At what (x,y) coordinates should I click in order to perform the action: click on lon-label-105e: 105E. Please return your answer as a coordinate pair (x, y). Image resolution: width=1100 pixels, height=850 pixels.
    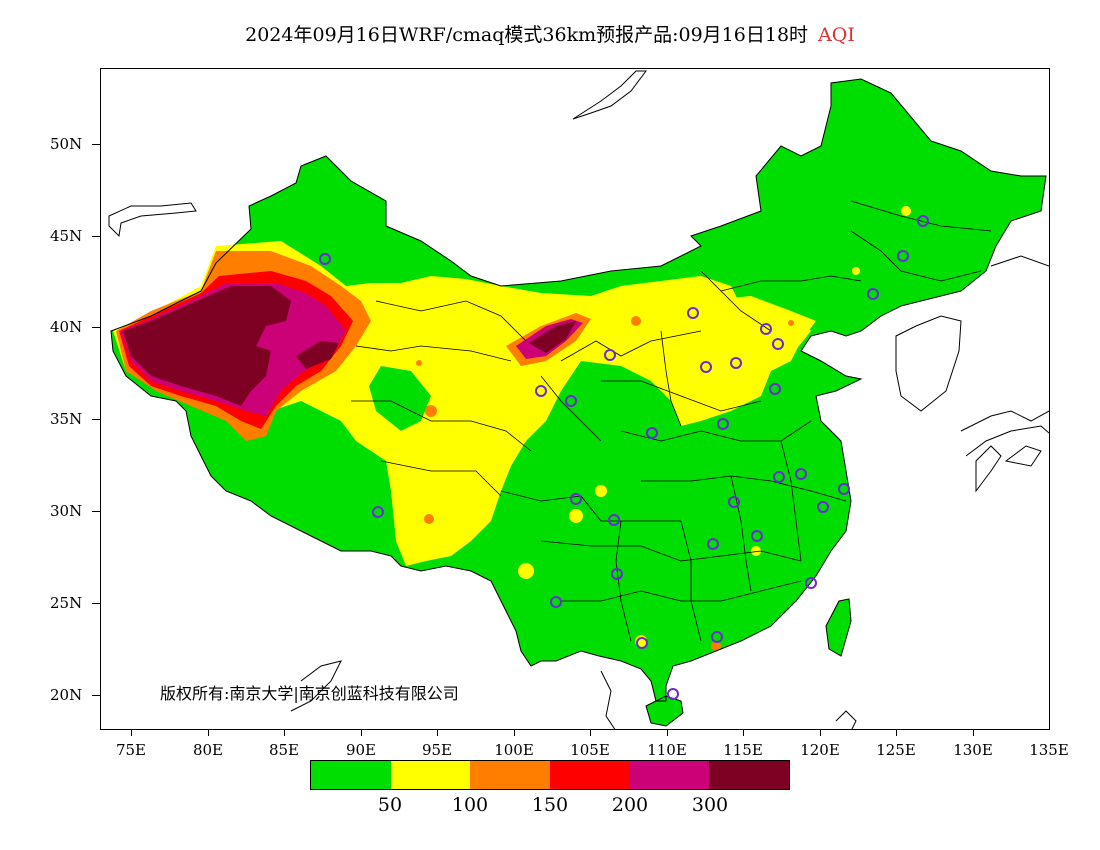
    Looking at the image, I should click on (590, 750).